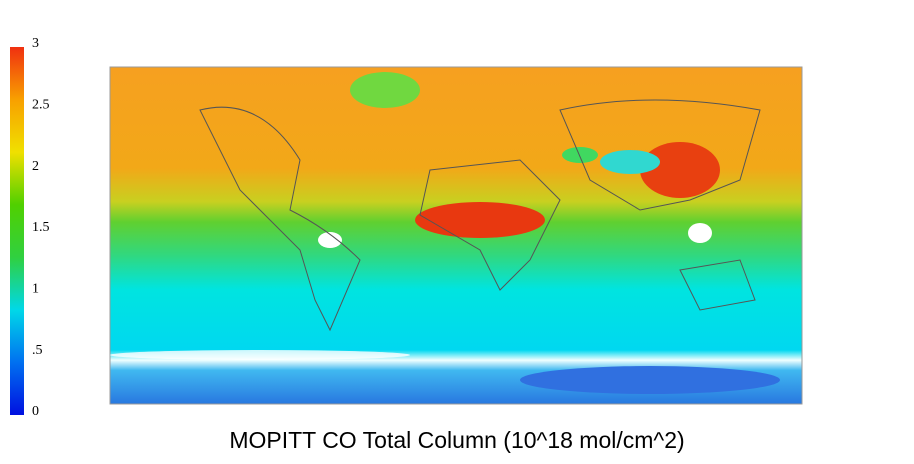 Image resolution: width=914 pixels, height=464 pixels. What do you see at coordinates (35, 411) in the screenshot?
I see `colorbar-tick-label: 0` at bounding box center [35, 411].